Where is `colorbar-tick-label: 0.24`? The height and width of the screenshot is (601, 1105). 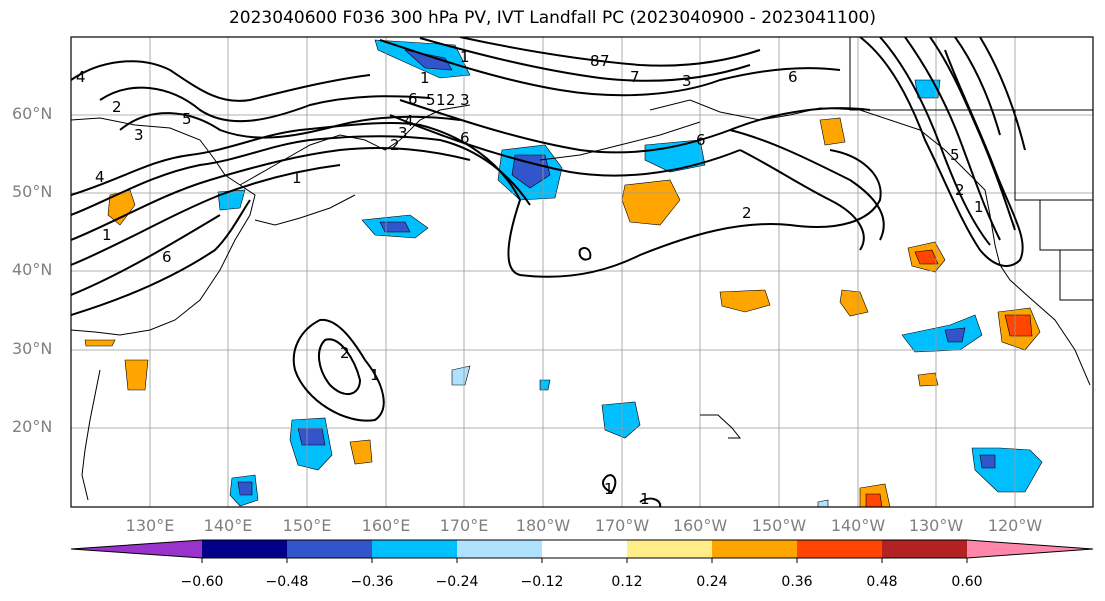 colorbar-tick-label: 0.24 is located at coordinates (712, 582).